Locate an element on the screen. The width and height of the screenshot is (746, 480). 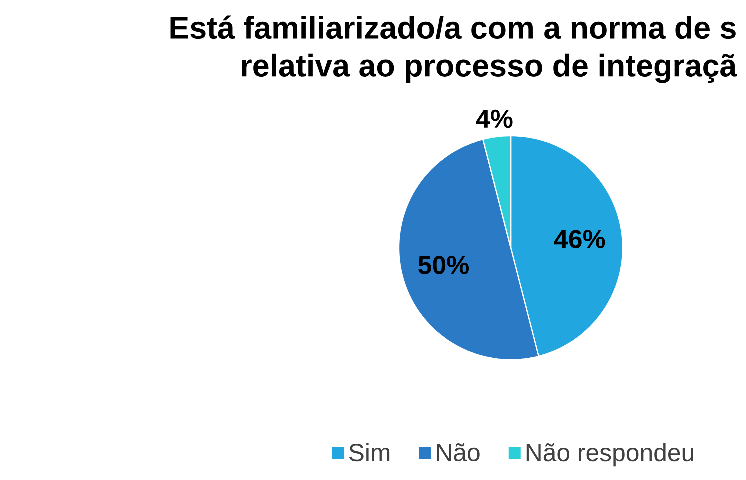
legend-label: Não is located at coordinates (458, 452).